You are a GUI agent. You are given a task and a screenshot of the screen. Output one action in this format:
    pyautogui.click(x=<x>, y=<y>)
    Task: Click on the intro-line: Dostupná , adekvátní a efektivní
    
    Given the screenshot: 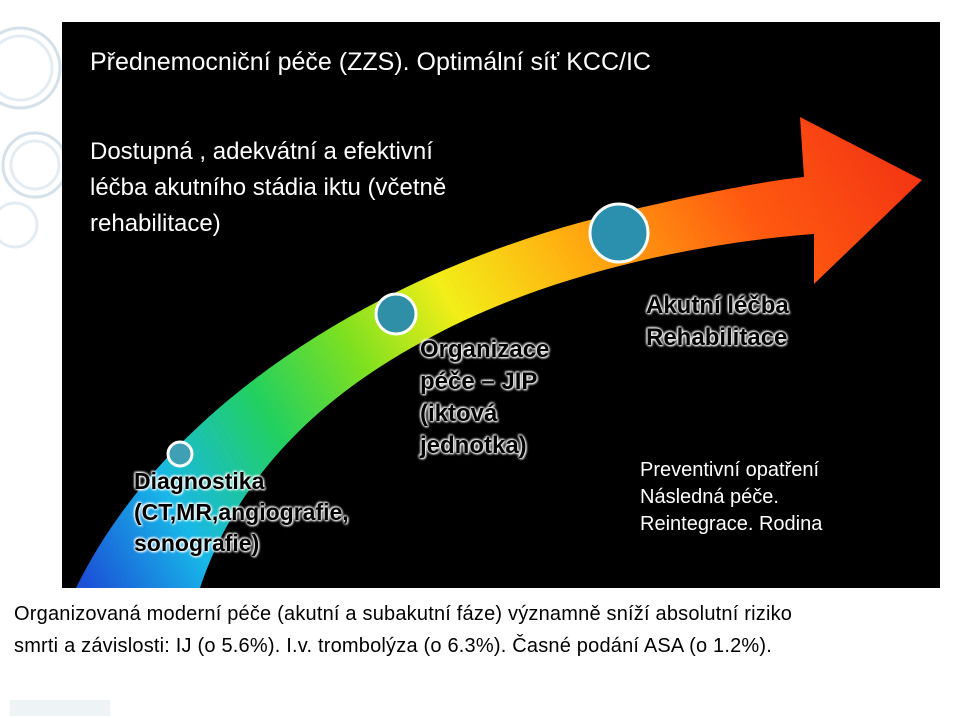 What is the action you would take?
    pyautogui.click(x=261, y=151)
    